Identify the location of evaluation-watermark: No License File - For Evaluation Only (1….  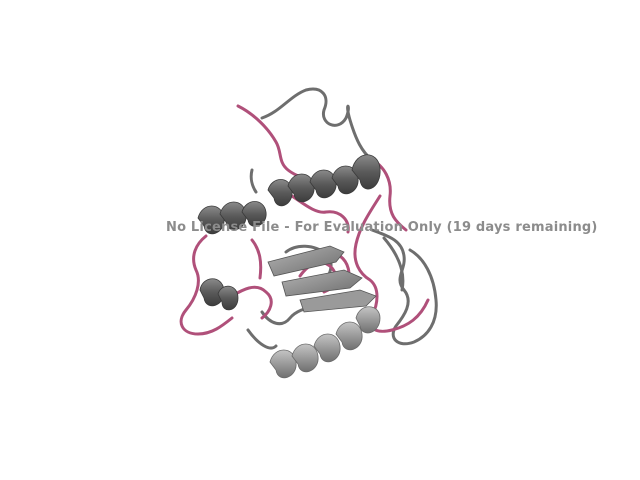
(382, 227).